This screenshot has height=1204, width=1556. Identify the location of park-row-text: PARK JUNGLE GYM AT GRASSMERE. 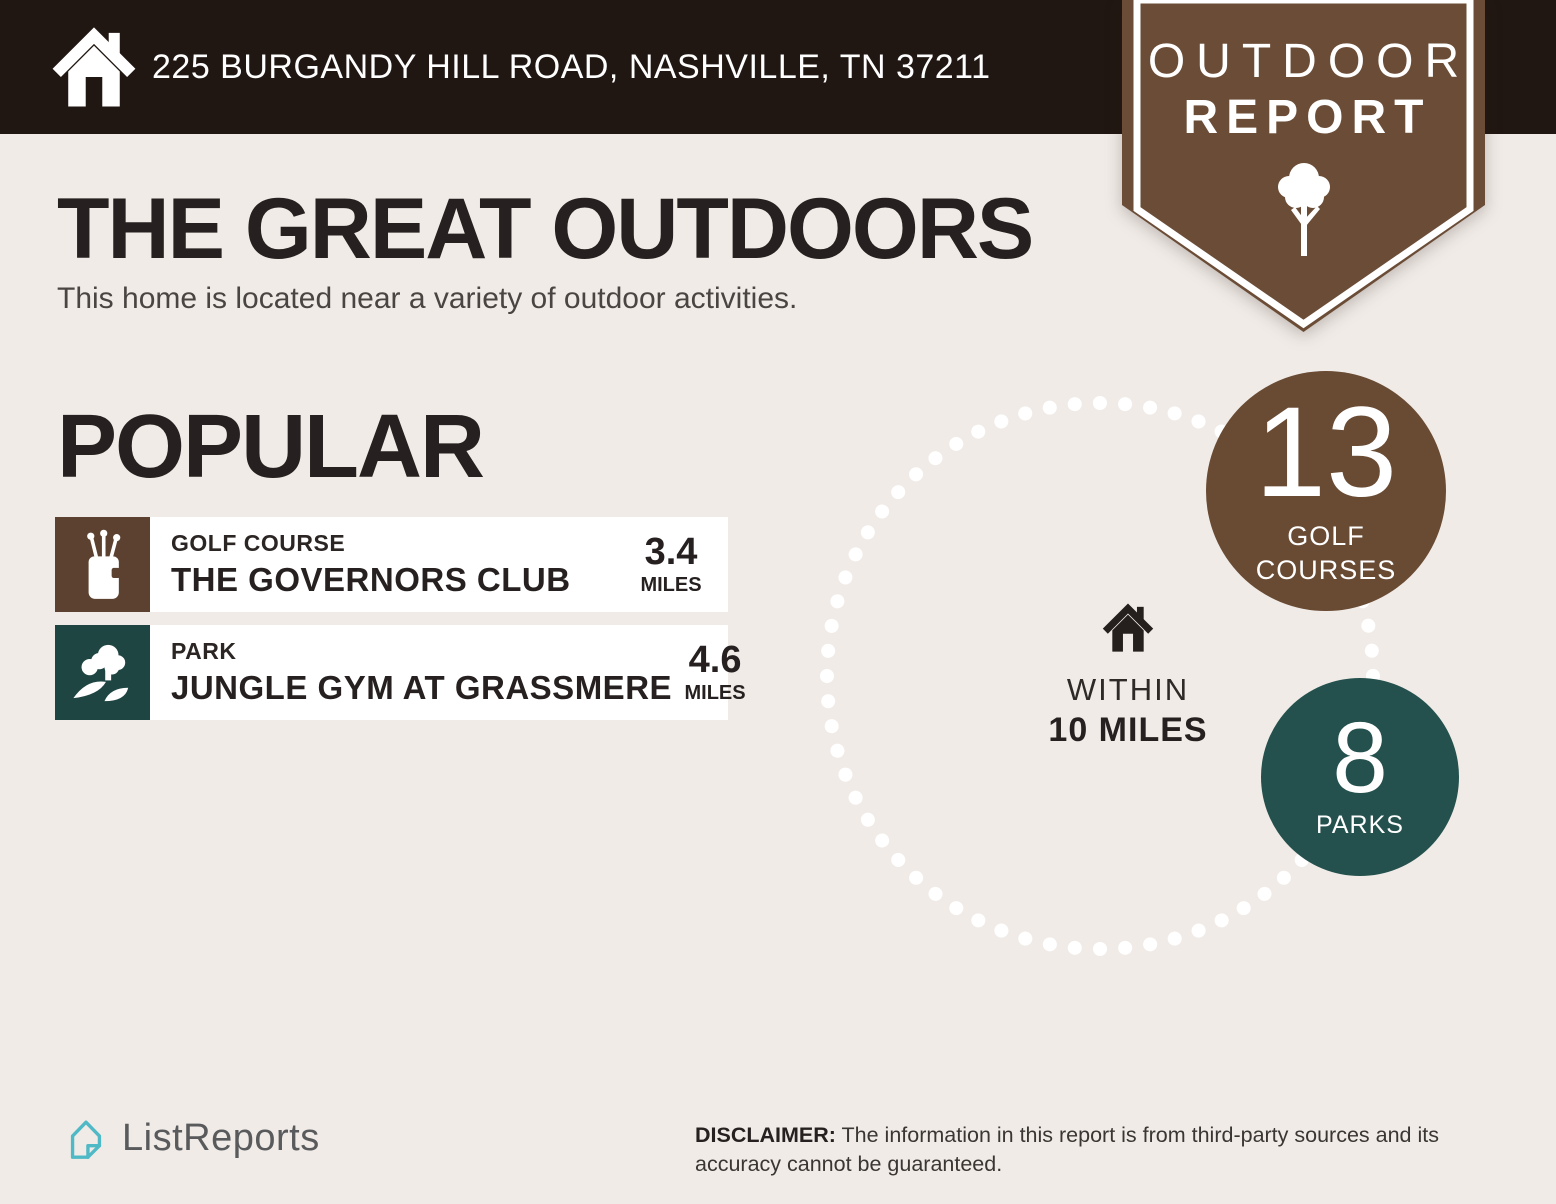
(411, 672).